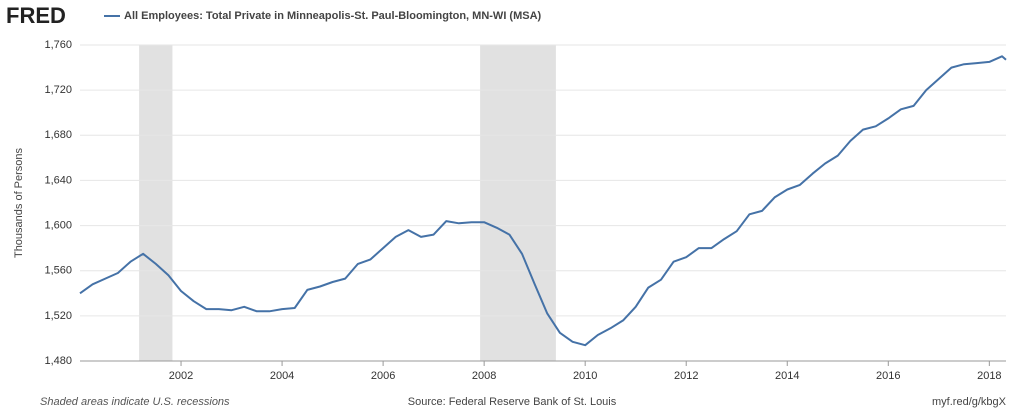 Image resolution: width=1024 pixels, height=412 pixels. What do you see at coordinates (484, 376) in the screenshot?
I see `x-tick-label: 2008` at bounding box center [484, 376].